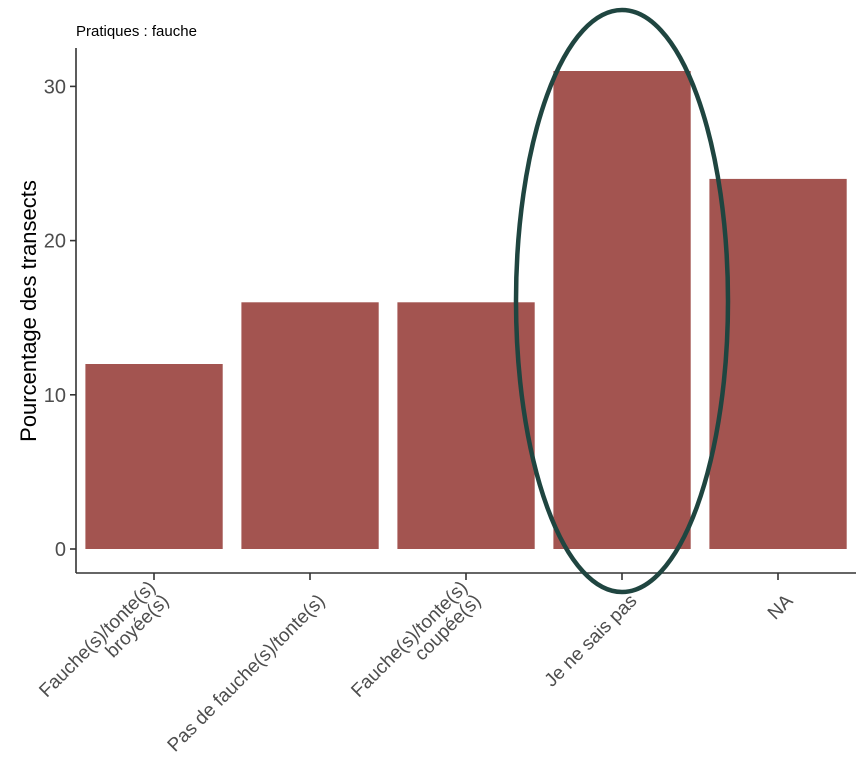 This screenshot has width=856, height=768. Describe the element at coordinates (55, 87) in the screenshot. I see `y-tick-label: 30` at that location.